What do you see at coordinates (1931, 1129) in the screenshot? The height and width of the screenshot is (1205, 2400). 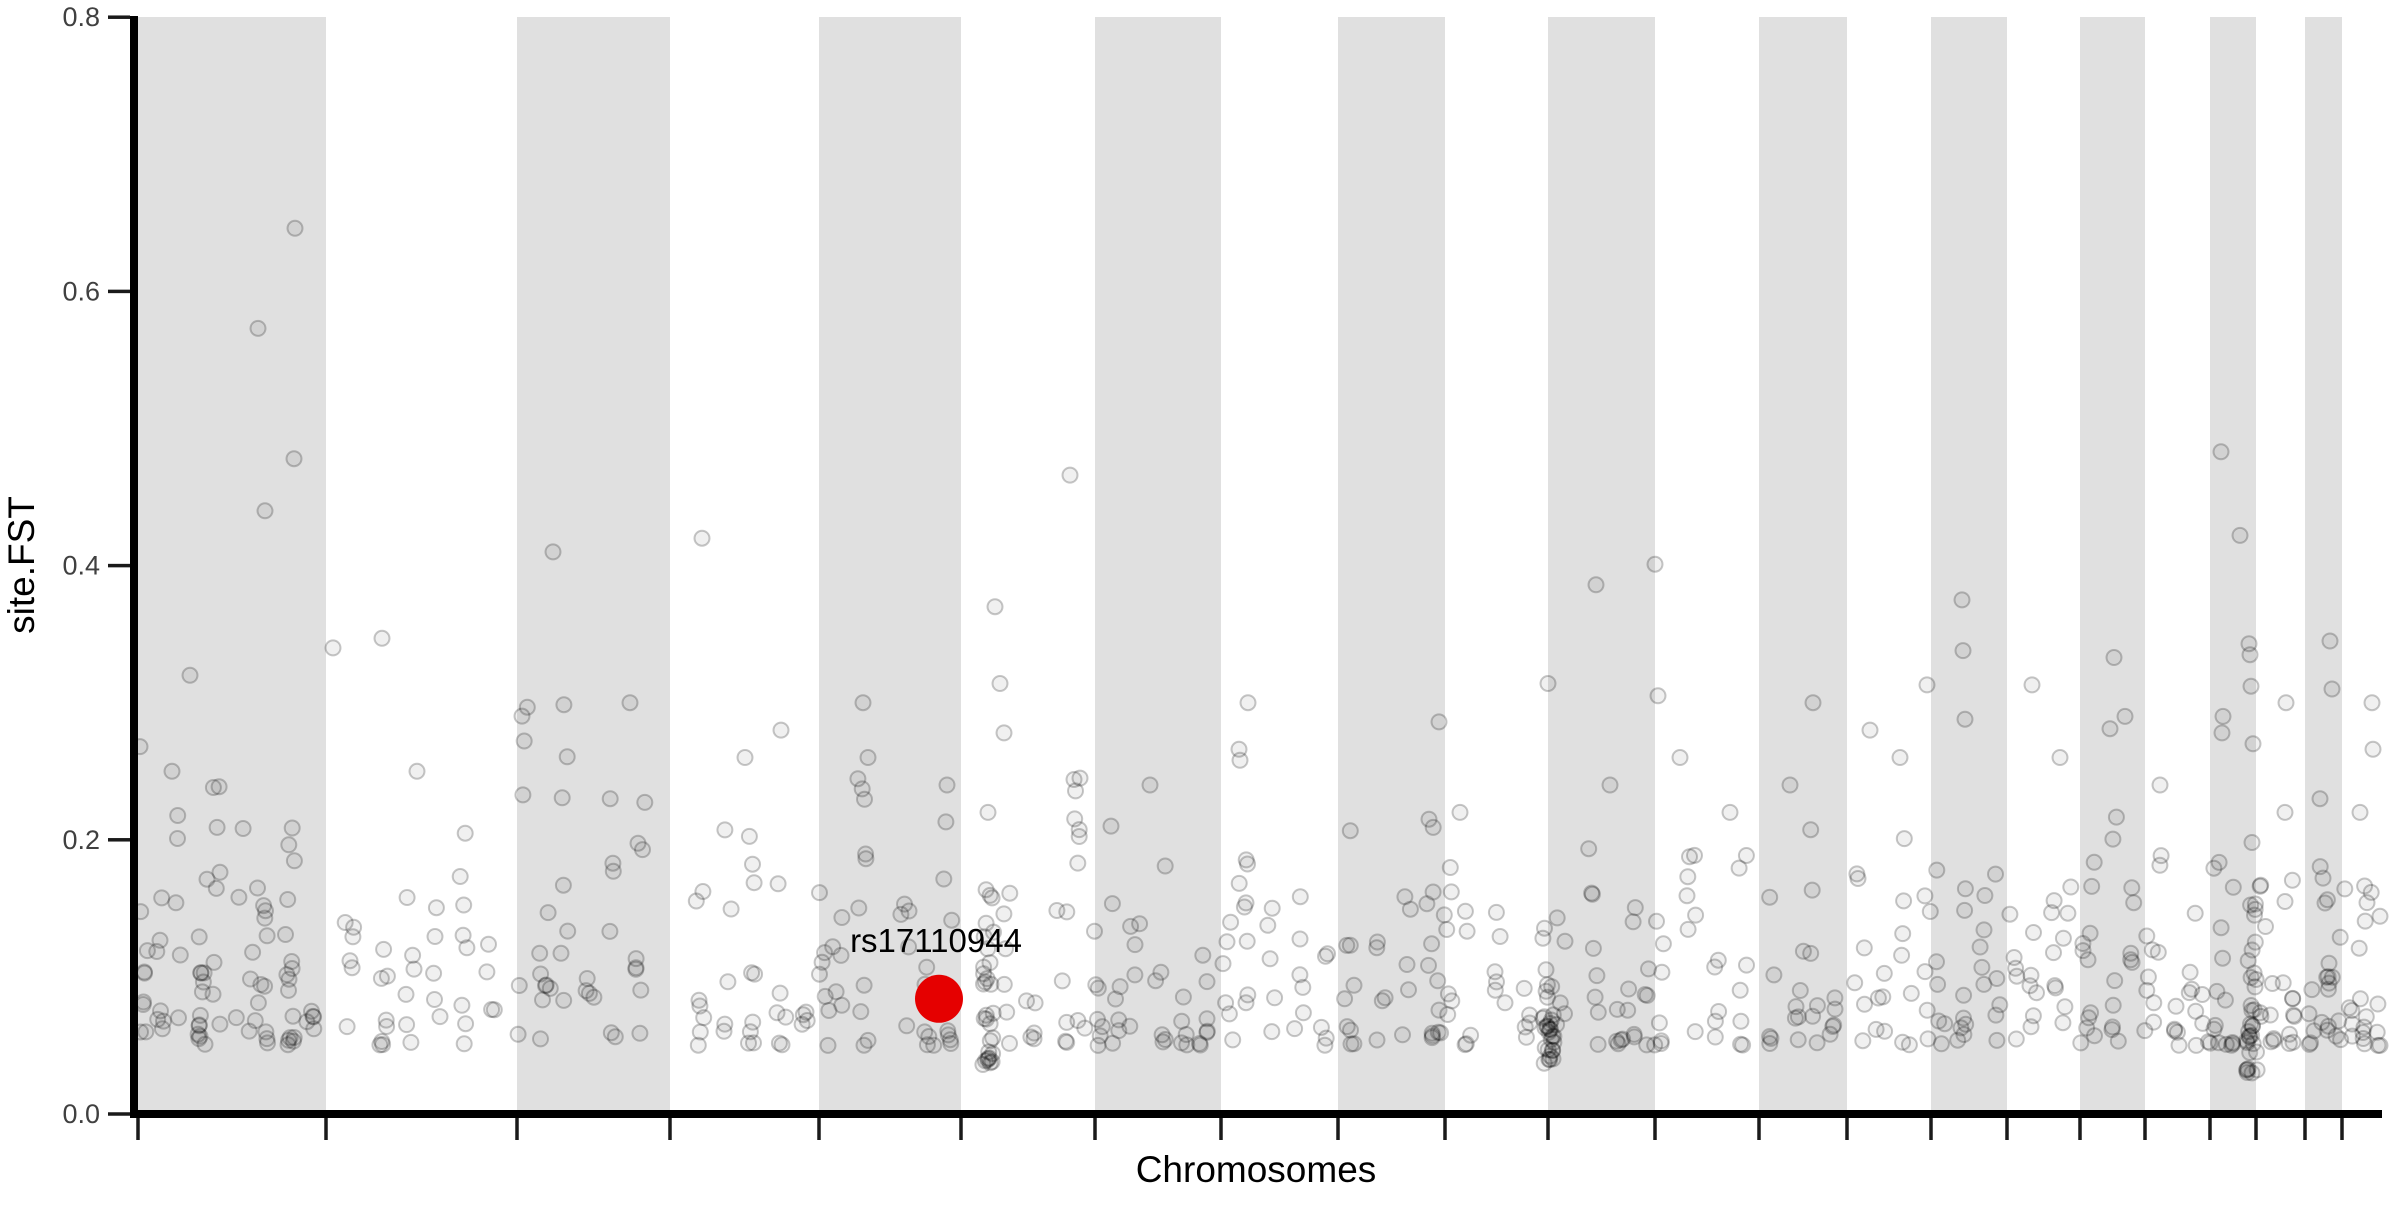 I see `x-tick-chr15` at bounding box center [1931, 1129].